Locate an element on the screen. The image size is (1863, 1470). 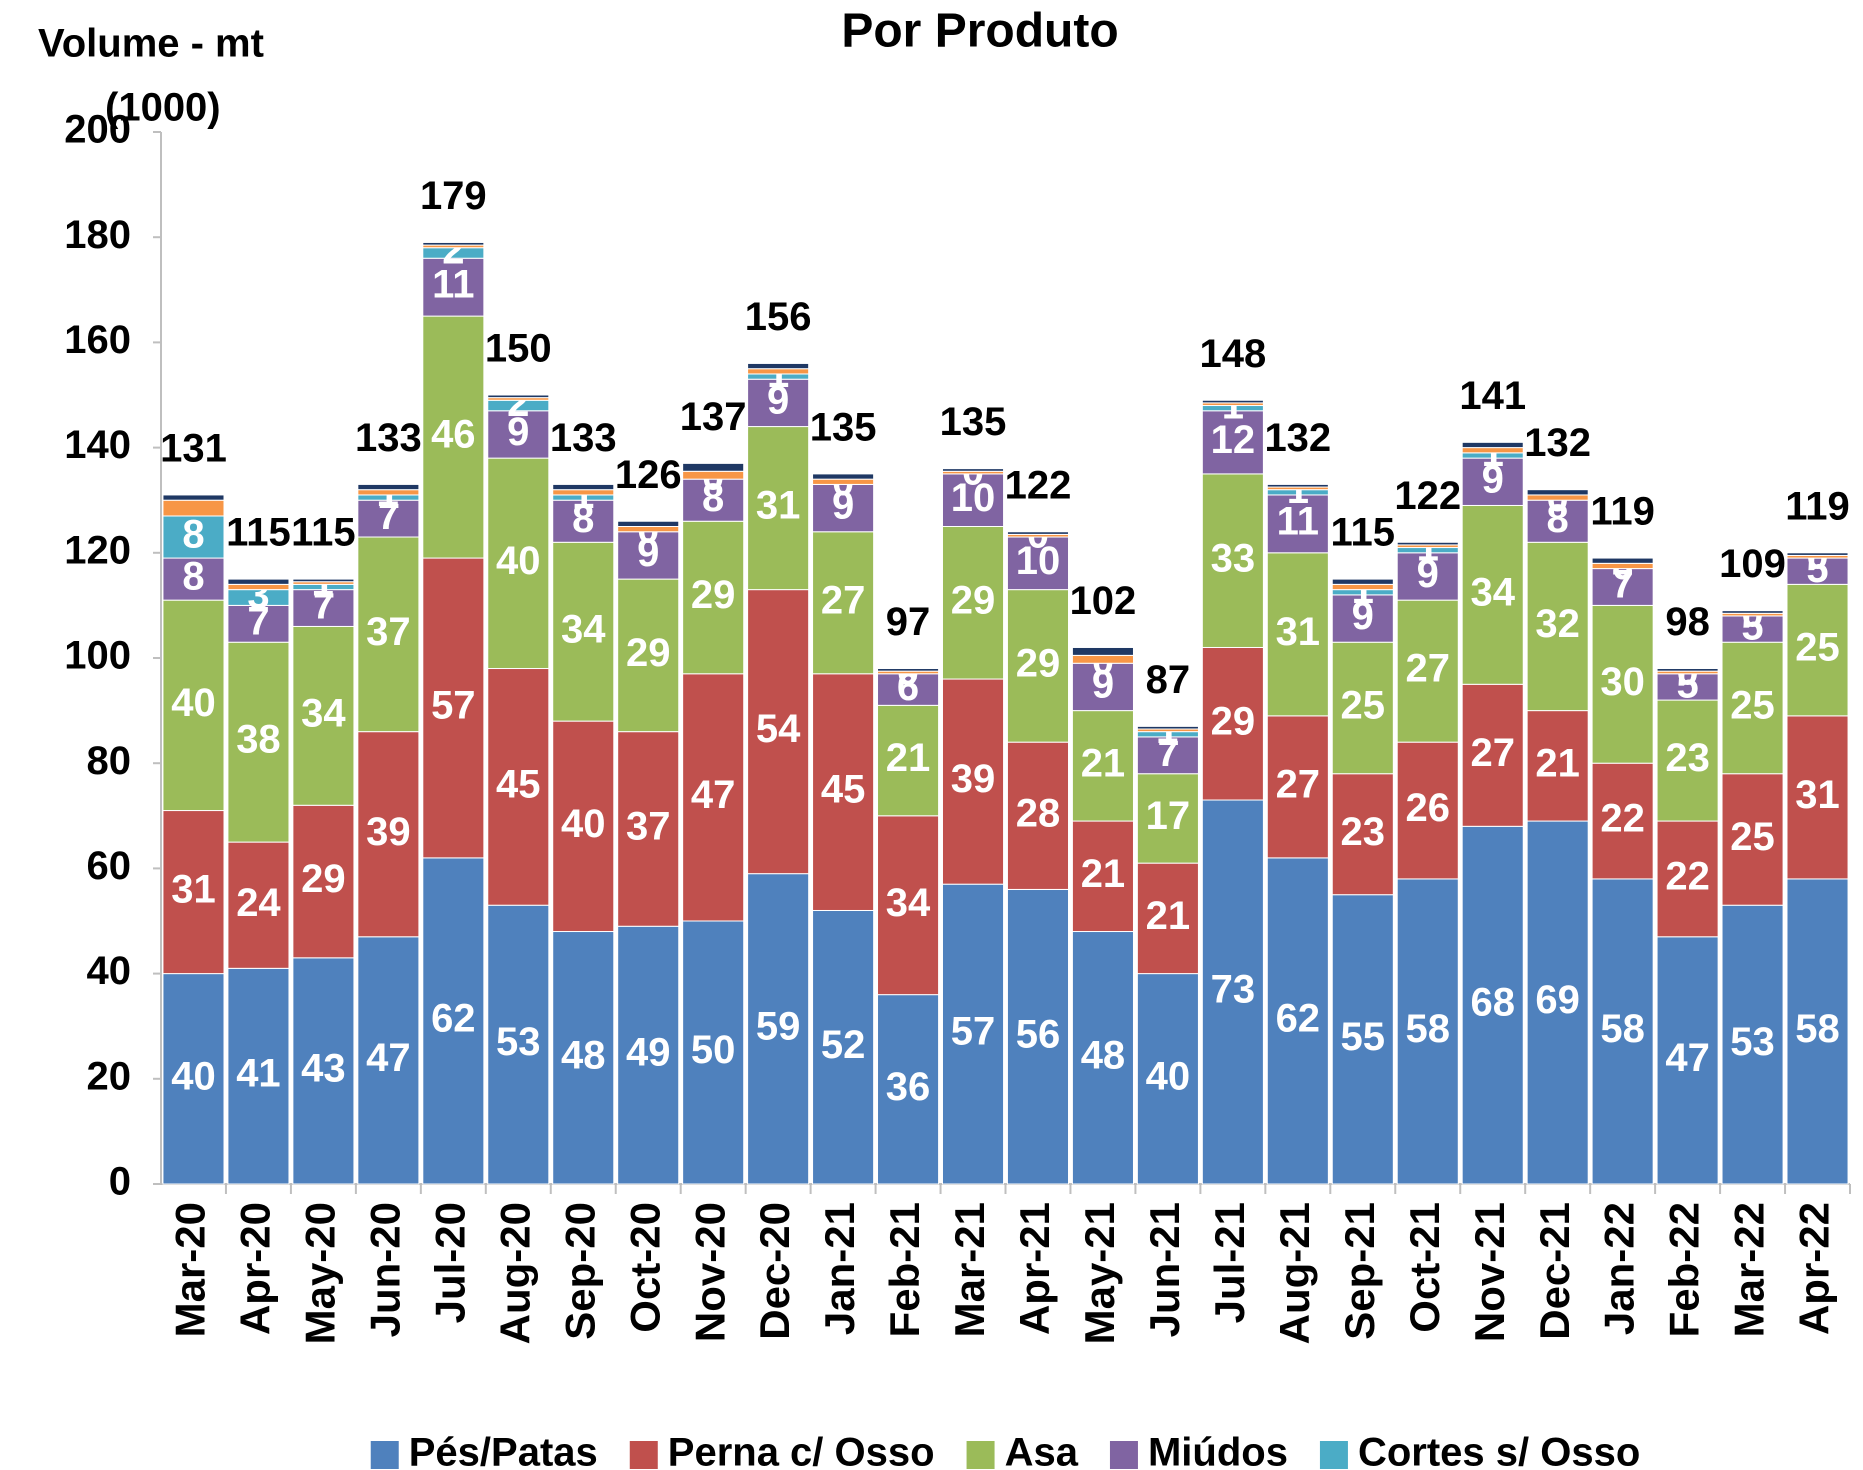
y-tick-label: 100 is located at coordinates (97, 656).